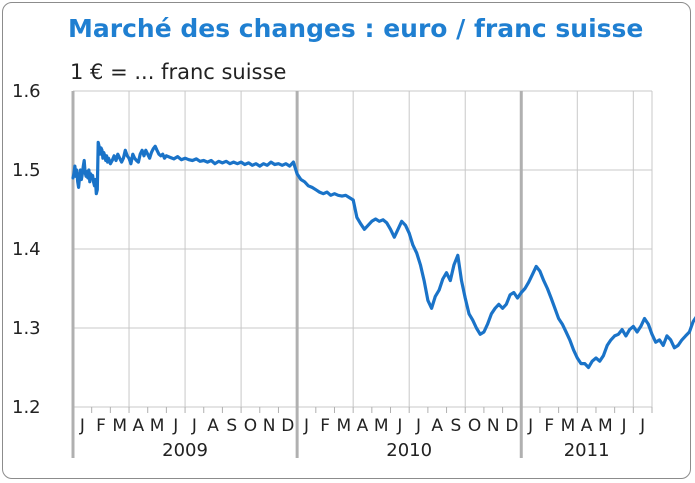 The height and width of the screenshot is (483, 695). Describe the element at coordinates (343, 426) in the screenshot. I see `month-label-14: M` at that location.